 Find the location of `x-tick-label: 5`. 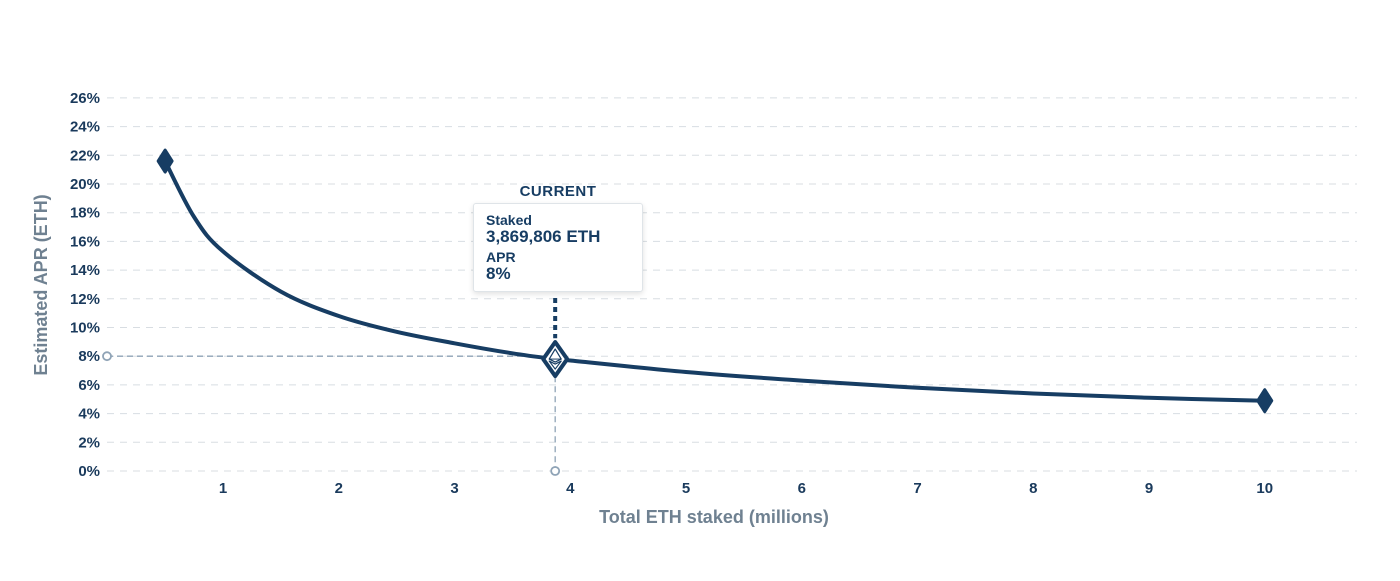

x-tick-label: 5 is located at coordinates (686, 488).